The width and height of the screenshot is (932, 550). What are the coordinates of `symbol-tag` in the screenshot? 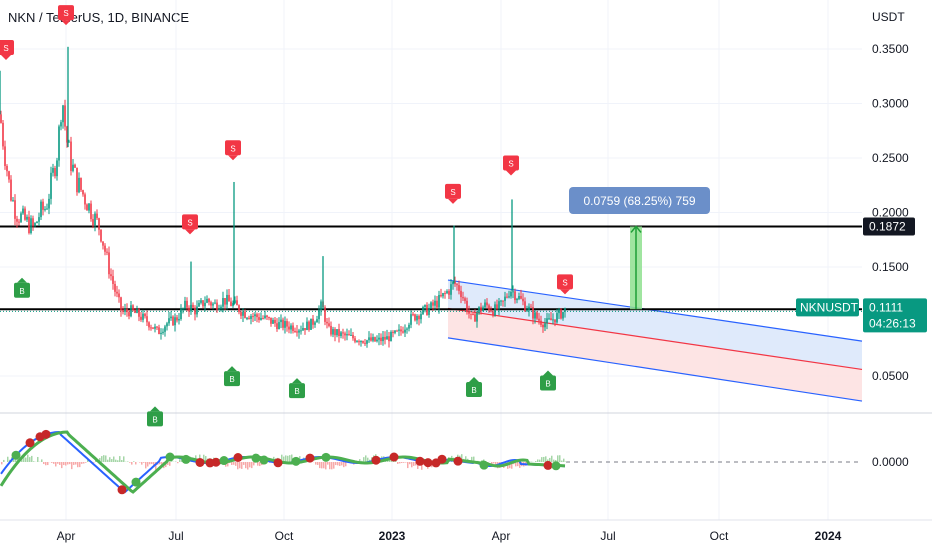 It's located at (827, 307).